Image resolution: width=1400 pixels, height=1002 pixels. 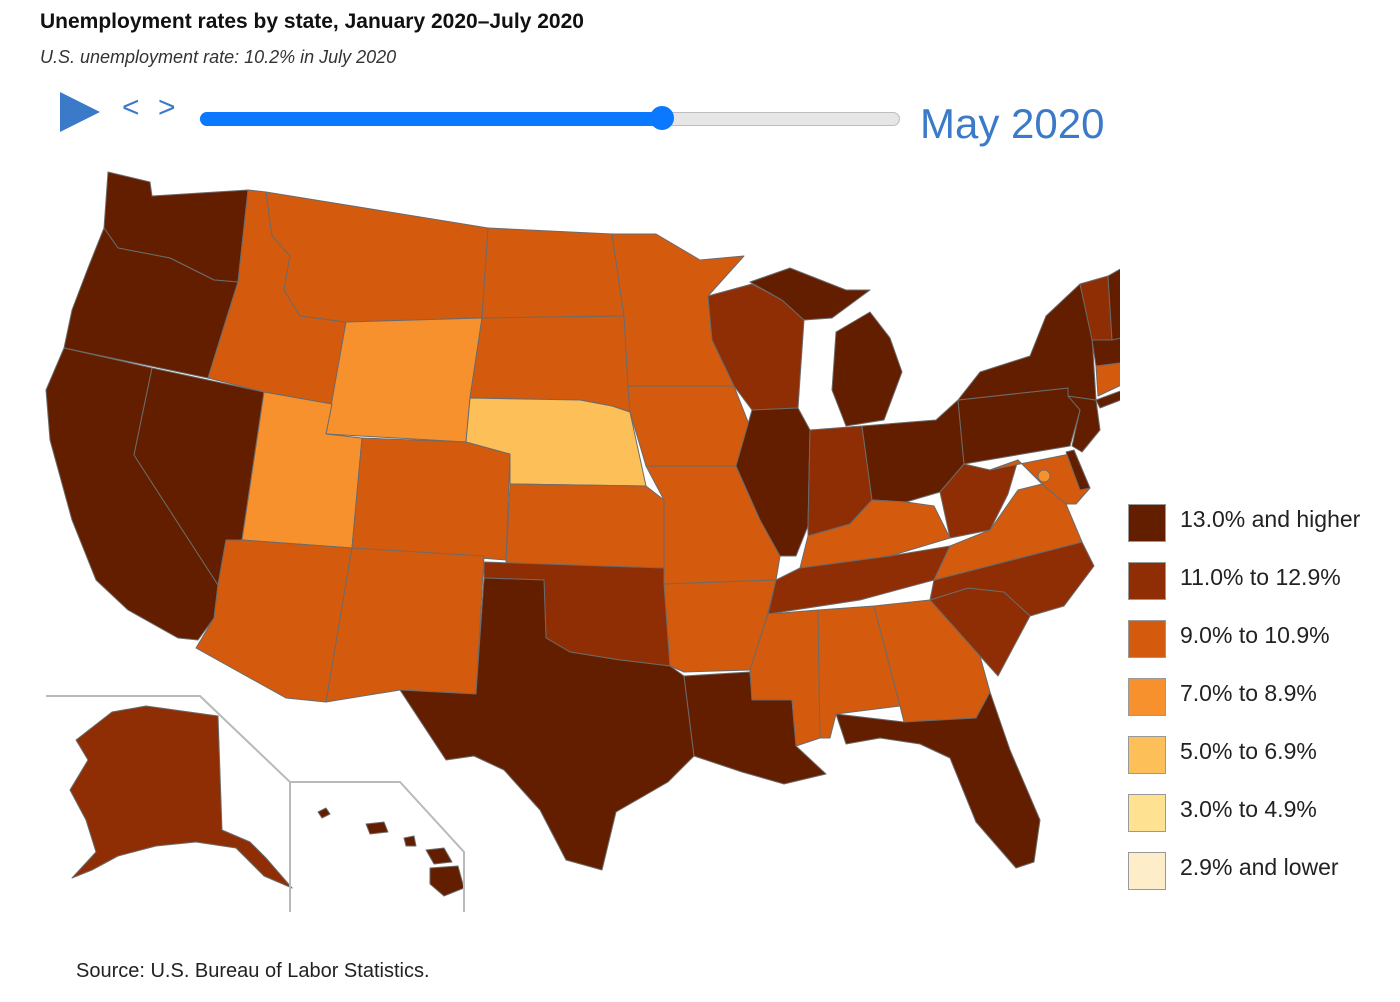 What do you see at coordinates (1105, 354) in the screenshot?
I see `state-ma` at bounding box center [1105, 354].